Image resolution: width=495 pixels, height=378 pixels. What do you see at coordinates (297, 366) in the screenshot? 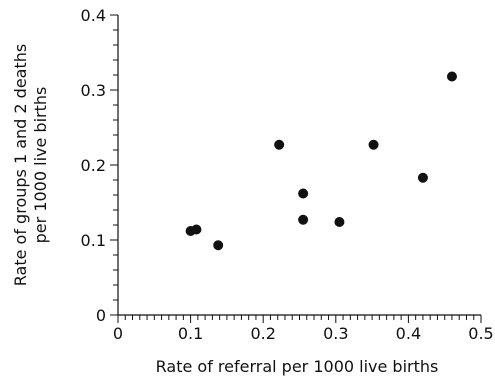
I see `x-axis-title: Rate of referral per 1000 live births` at bounding box center [297, 366].